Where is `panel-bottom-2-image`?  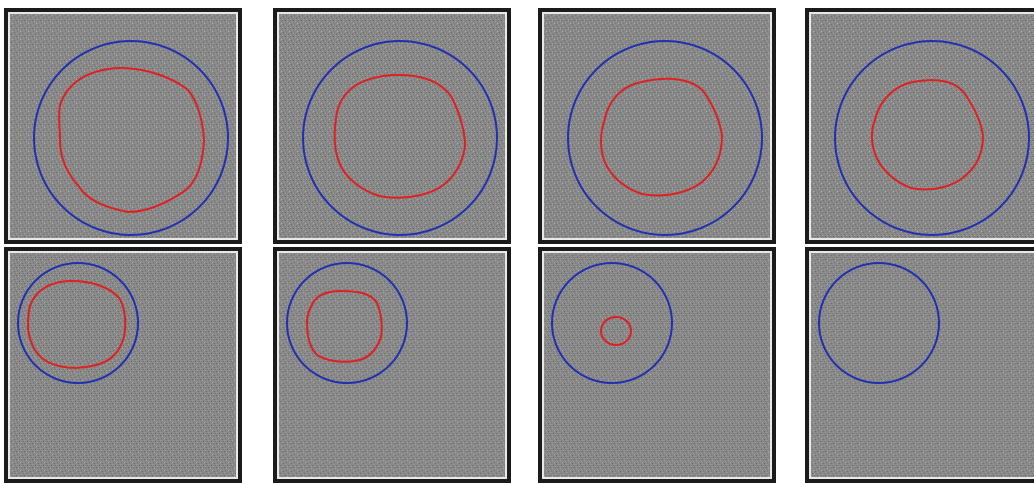
panel-bottom-2-image is located at coordinates (392, 365).